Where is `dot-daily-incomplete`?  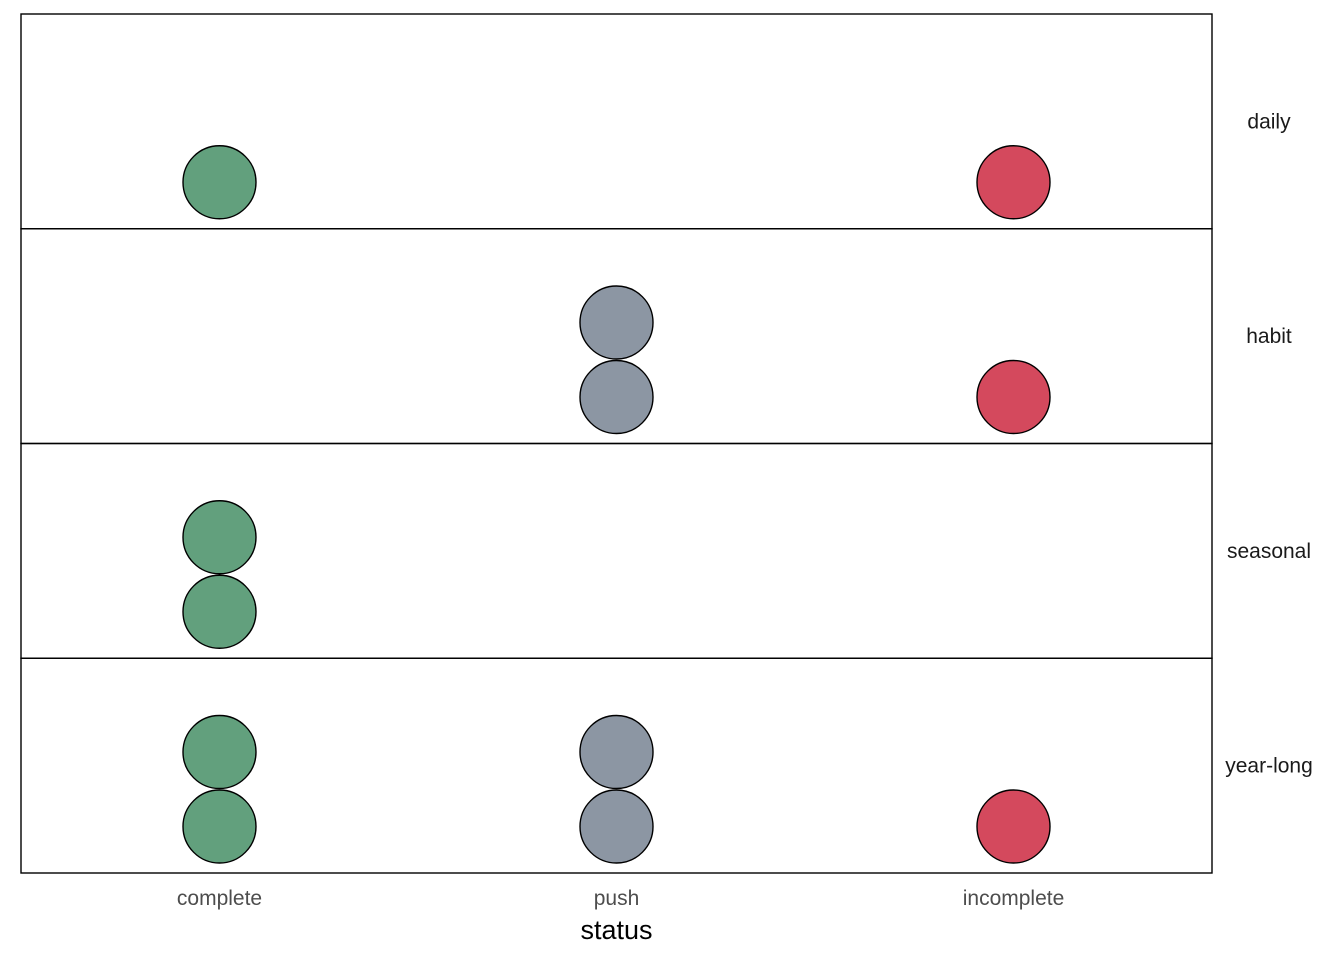 dot-daily-incomplete is located at coordinates (1013, 182).